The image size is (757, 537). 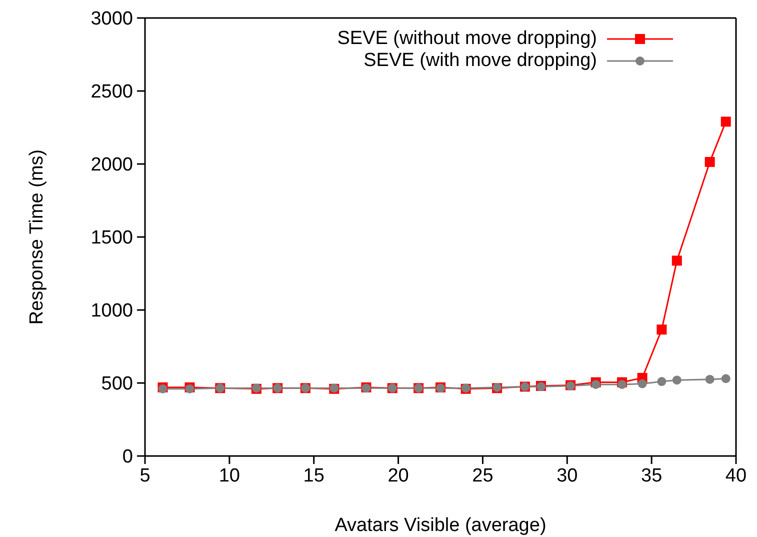 I want to click on x-tick-label: 40, so click(x=736, y=475).